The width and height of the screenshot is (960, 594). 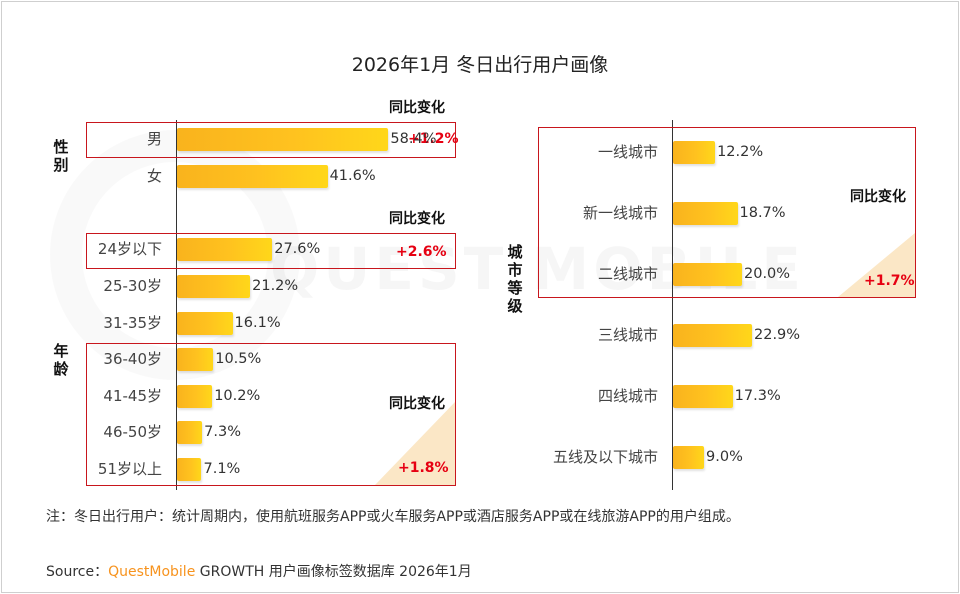 What do you see at coordinates (154, 175) in the screenshot?
I see `gender-category-label: 女` at bounding box center [154, 175].